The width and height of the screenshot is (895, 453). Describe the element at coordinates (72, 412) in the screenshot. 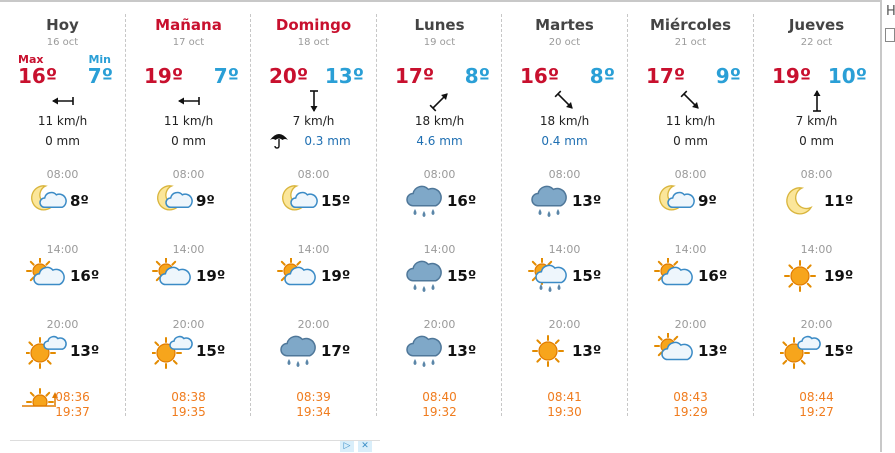

I see `sunset-time: 19:37` at that location.